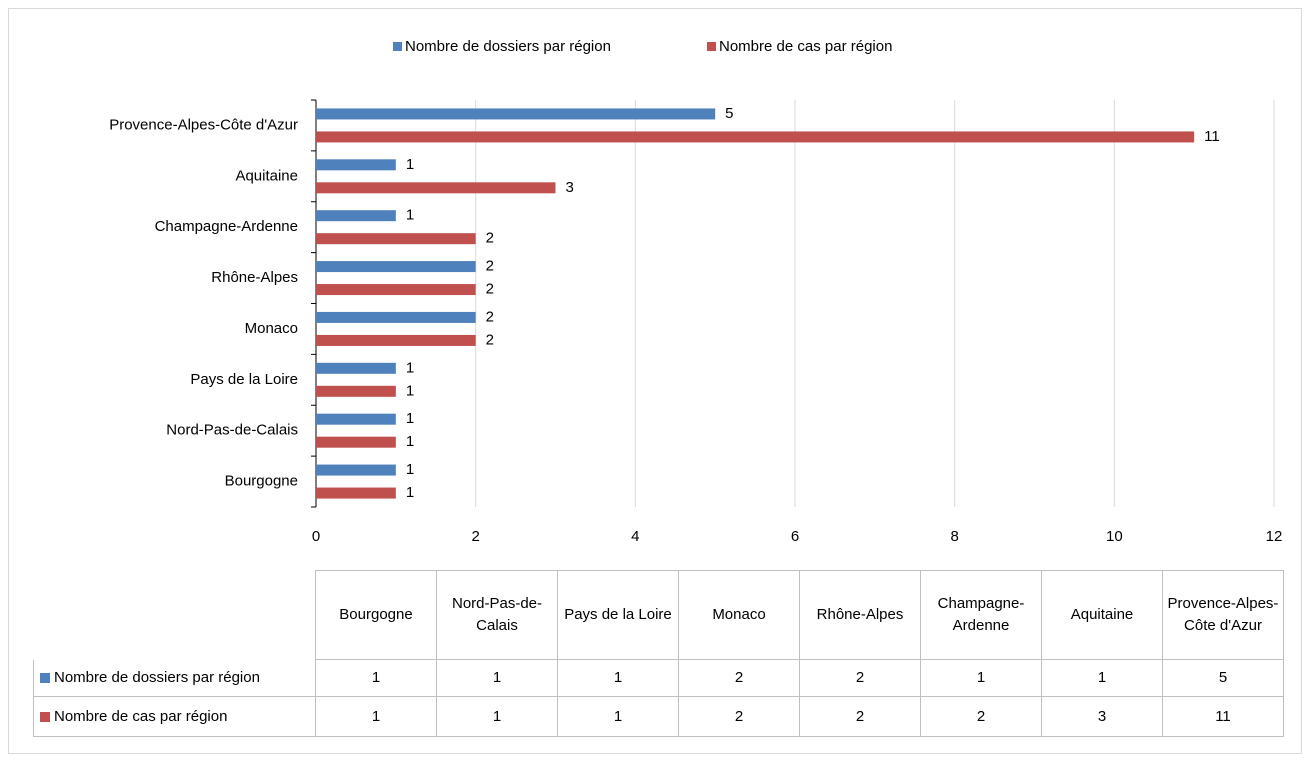 The height and width of the screenshot is (762, 1310). I want to click on table-header: Aquitaine, so click(1102, 615).